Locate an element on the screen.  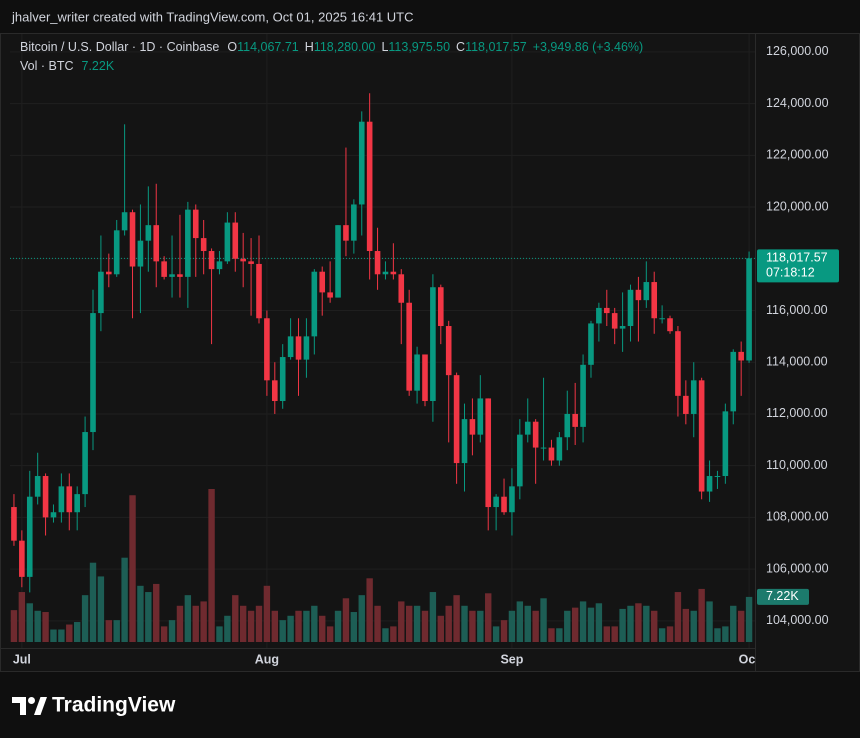
volume-badge is located at coordinates (783, 596).